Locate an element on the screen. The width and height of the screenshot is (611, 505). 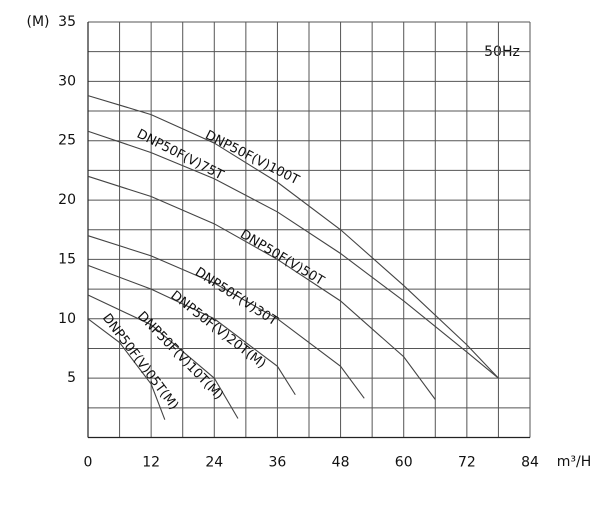
y-tick-label: 30 is located at coordinates (67, 81).